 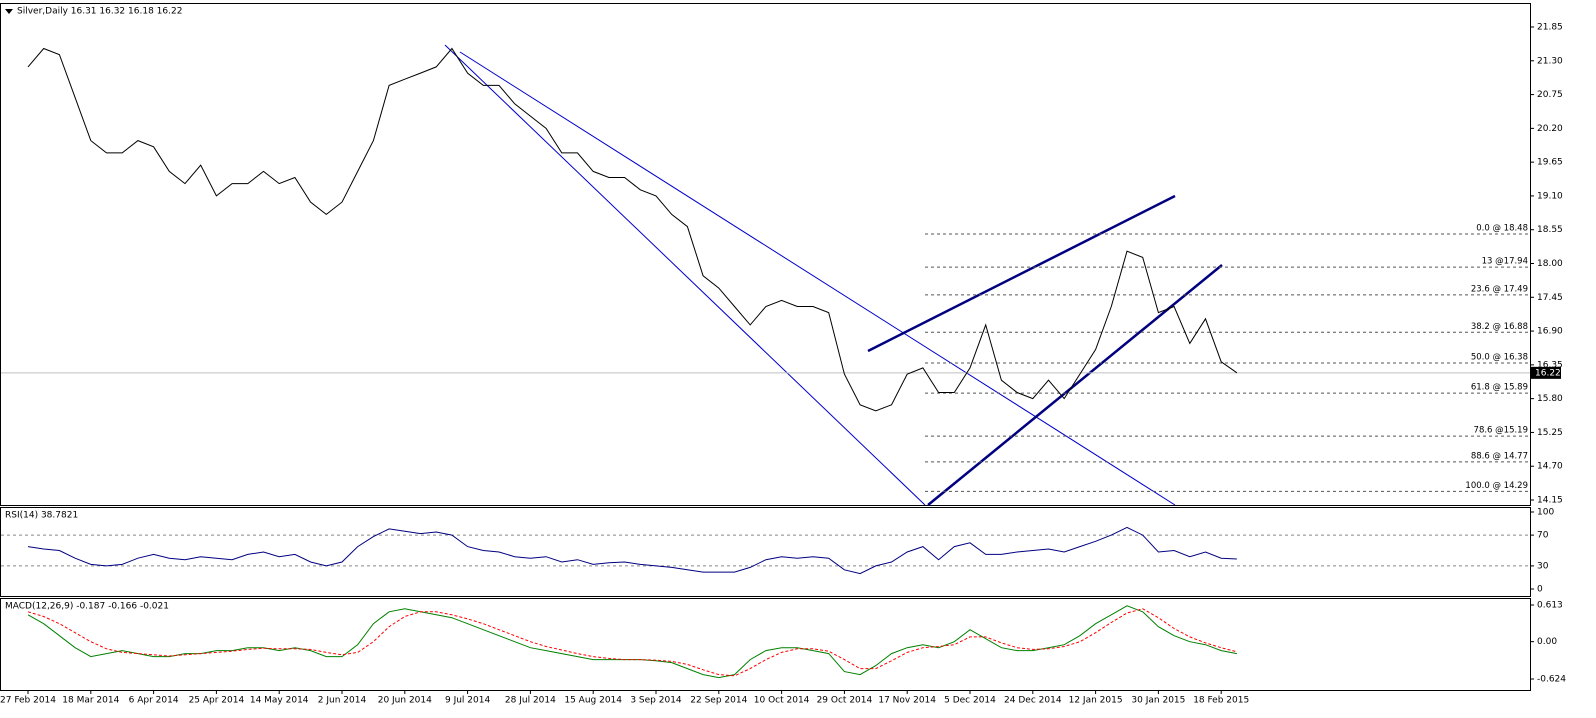 What do you see at coordinates (1550, 399) in the screenshot?
I see `y-tick-label: 15.80` at bounding box center [1550, 399].